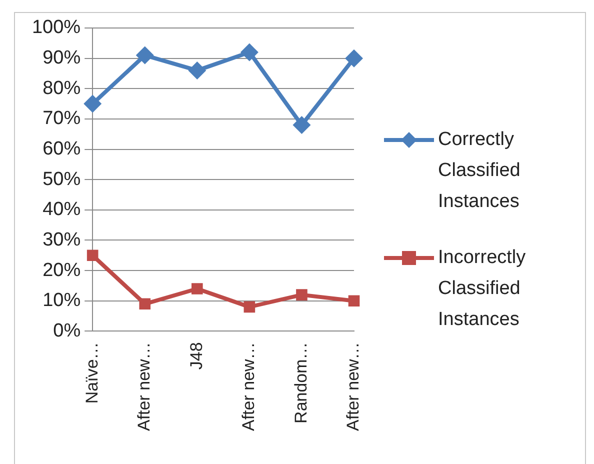 The image size is (594, 464). I want to click on y-tick-label: 50%, so click(61, 179).